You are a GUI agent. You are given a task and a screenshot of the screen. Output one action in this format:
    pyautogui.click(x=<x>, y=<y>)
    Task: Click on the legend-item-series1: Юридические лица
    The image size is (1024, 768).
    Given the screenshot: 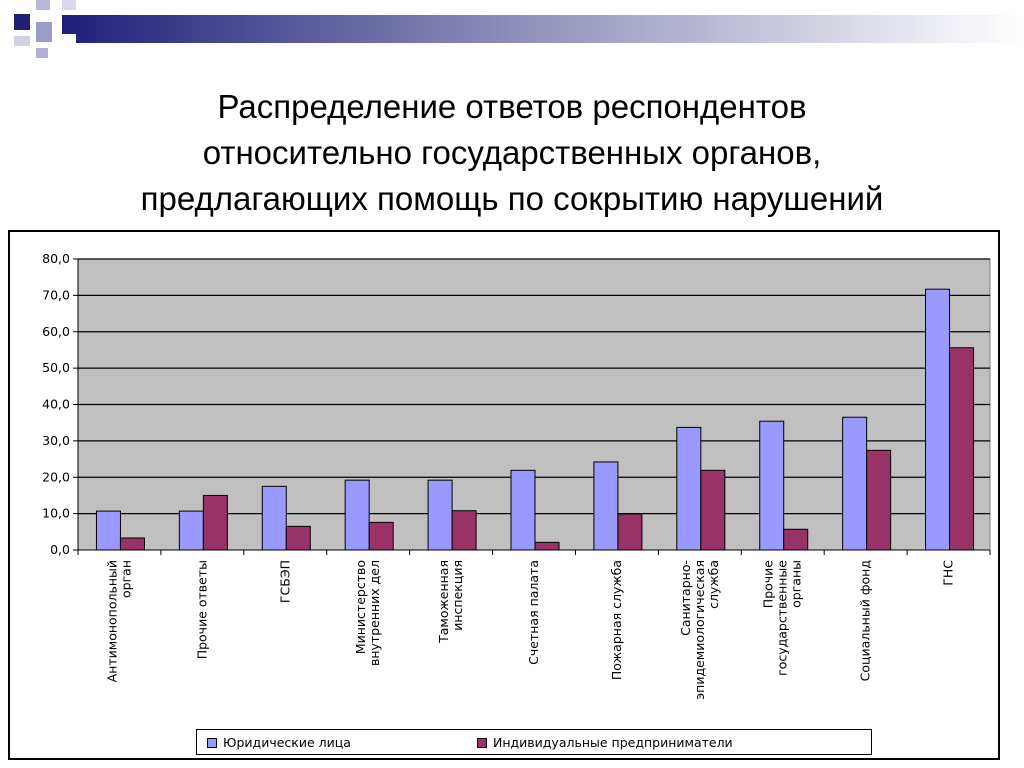 What is the action you would take?
    pyautogui.click(x=279, y=742)
    